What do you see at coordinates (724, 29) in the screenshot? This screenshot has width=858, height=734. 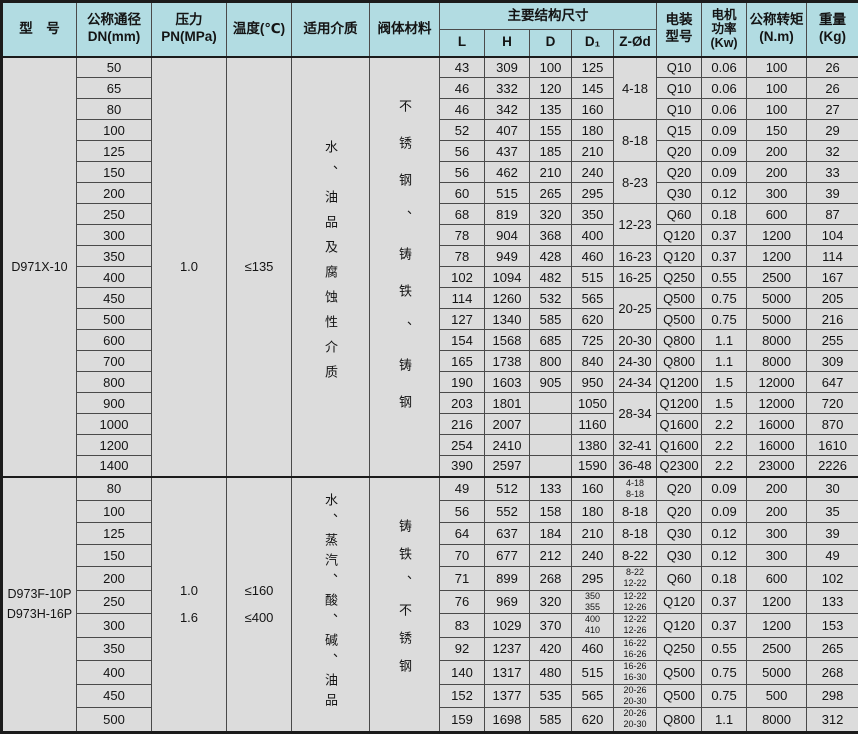 I see `header-motor-power: 电机 功率 (Kw)` at bounding box center [724, 29].